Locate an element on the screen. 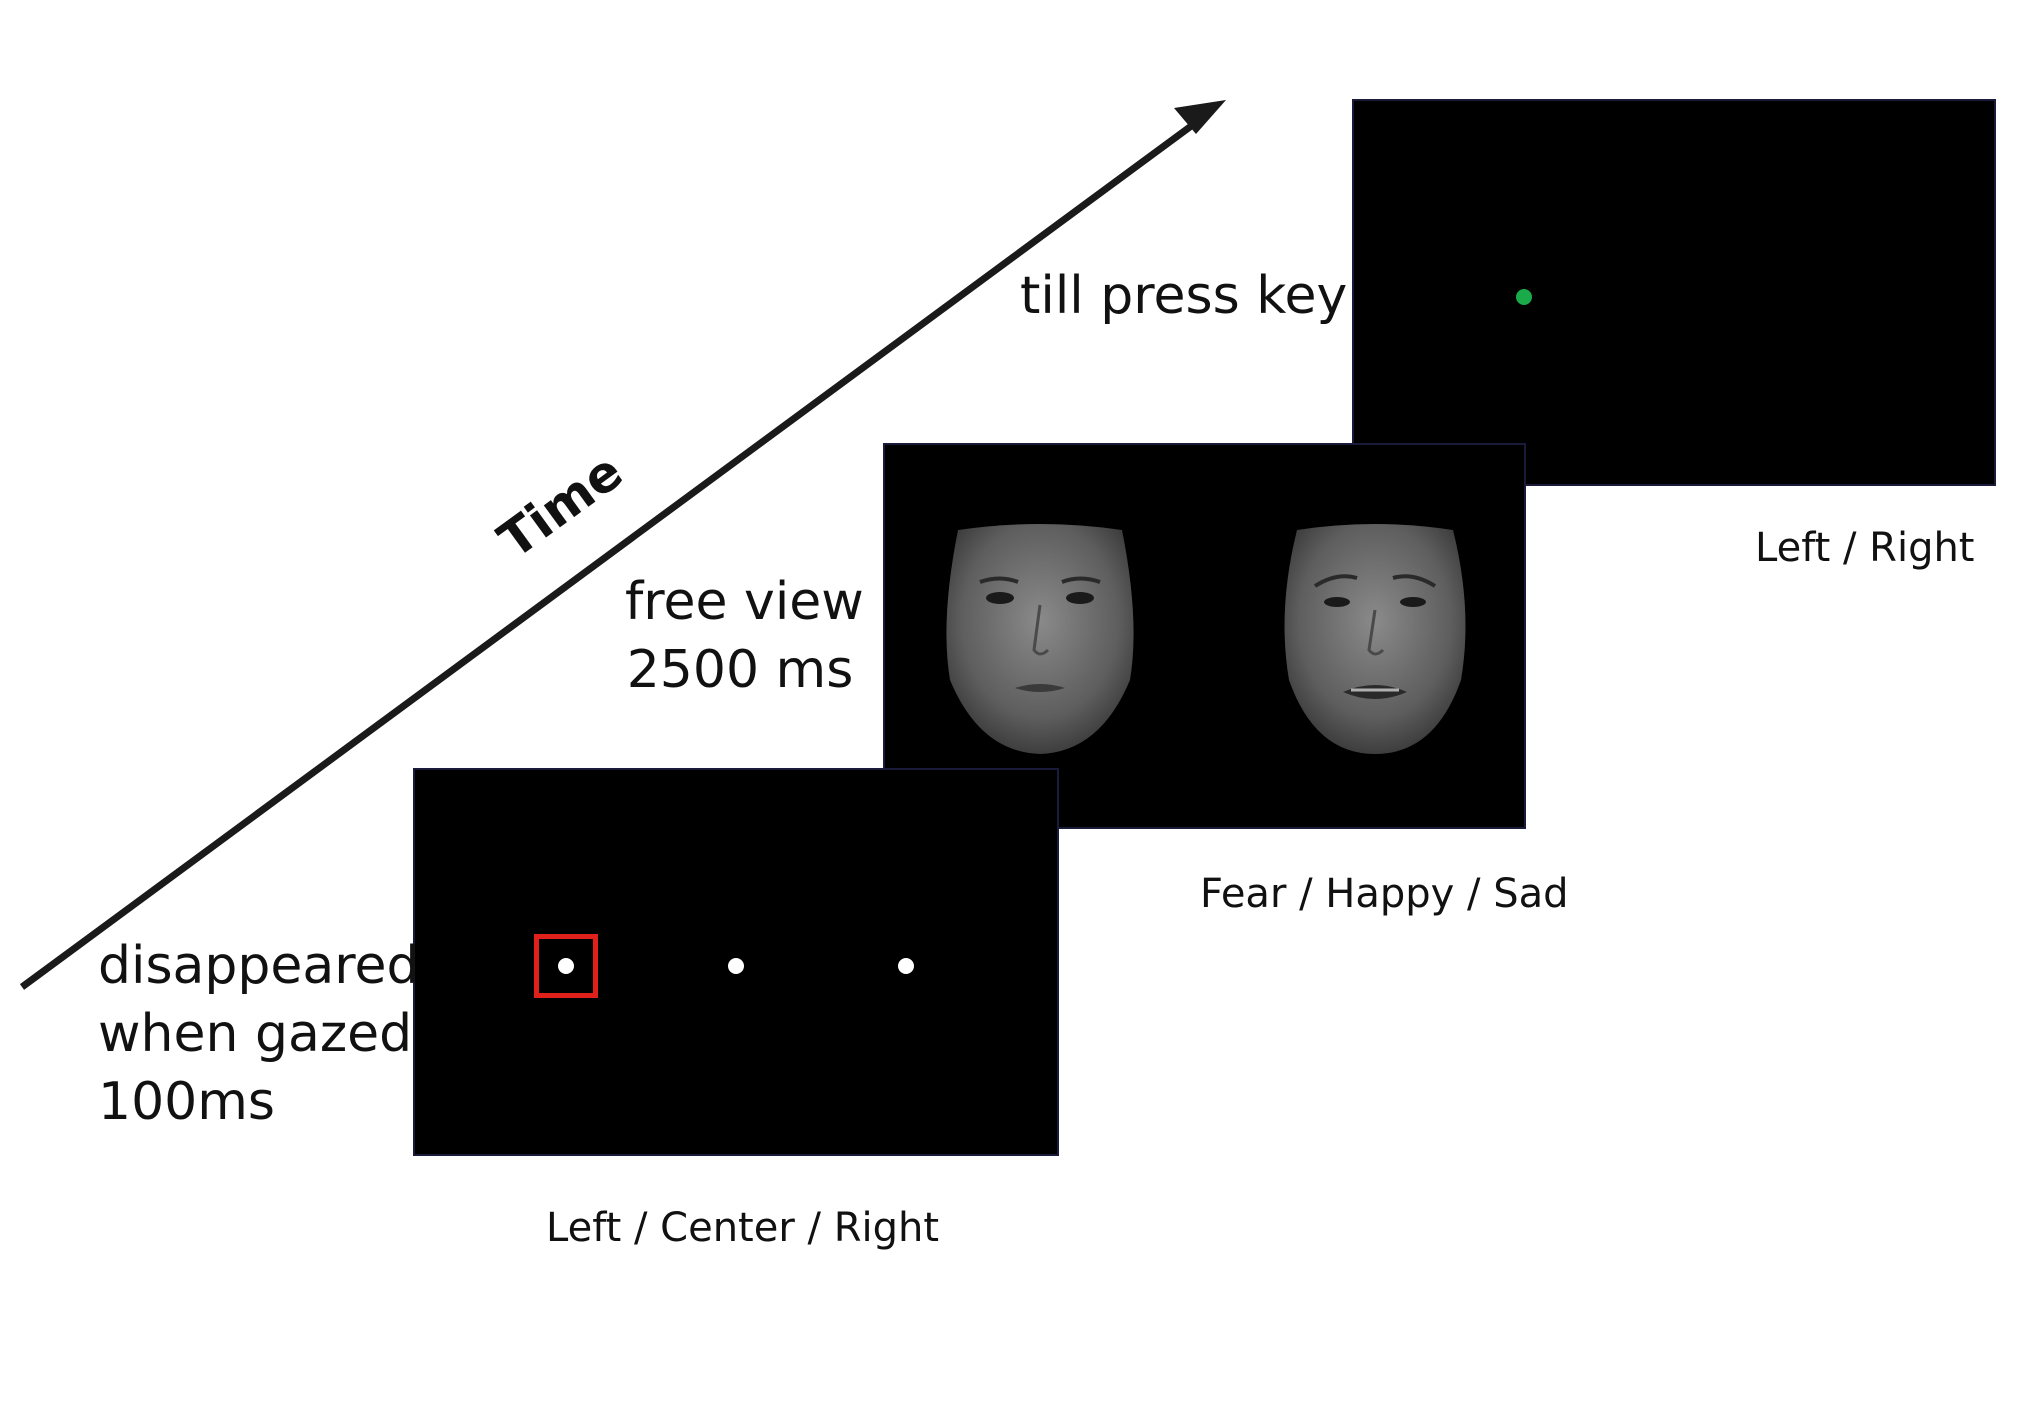 The width and height of the screenshot is (2024, 1404). response-description: till press key is located at coordinates (1183, 296).